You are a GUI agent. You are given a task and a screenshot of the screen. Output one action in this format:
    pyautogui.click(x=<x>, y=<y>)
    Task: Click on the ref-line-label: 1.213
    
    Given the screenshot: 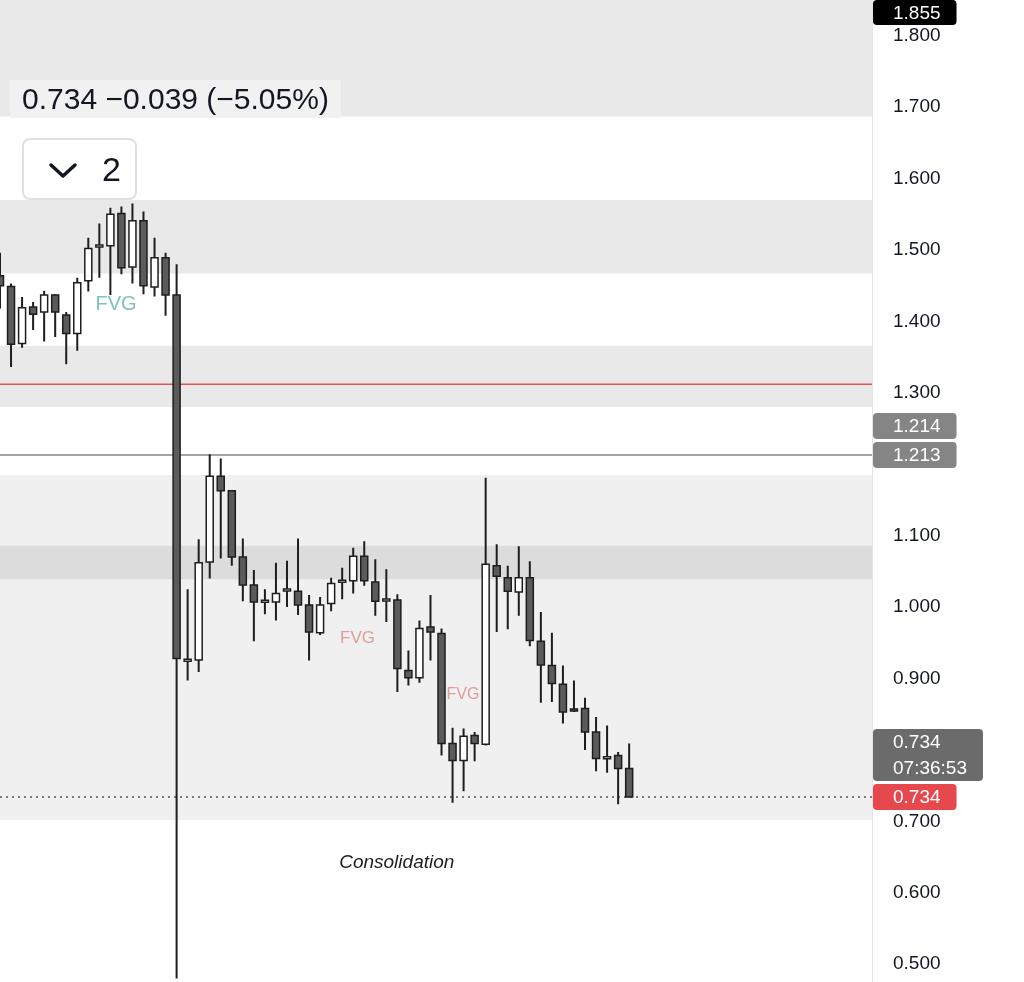 What is the action you would take?
    pyautogui.click(x=917, y=455)
    